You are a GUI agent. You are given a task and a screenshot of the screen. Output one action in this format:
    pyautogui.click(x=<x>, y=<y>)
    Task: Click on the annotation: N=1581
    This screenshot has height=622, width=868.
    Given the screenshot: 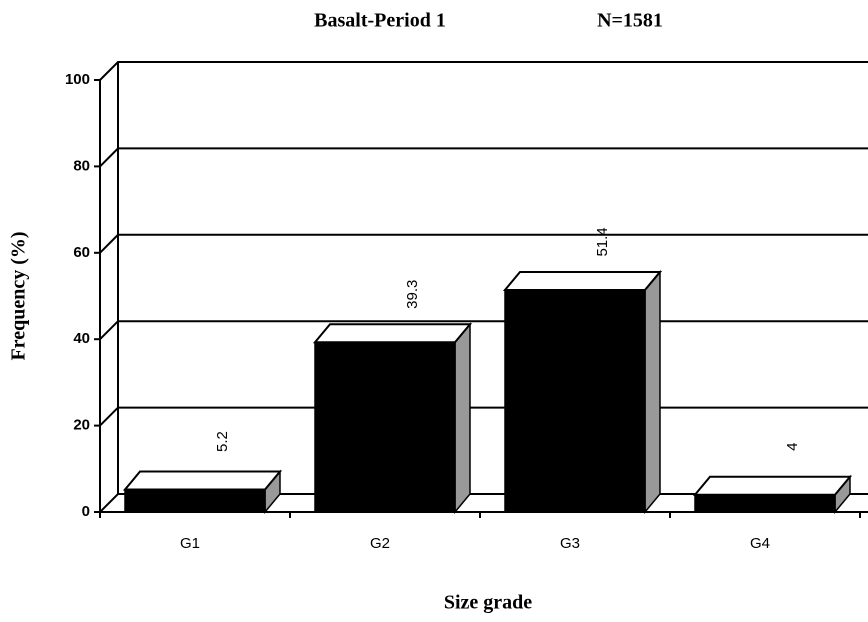 What is the action you would take?
    pyautogui.click(x=630, y=21)
    